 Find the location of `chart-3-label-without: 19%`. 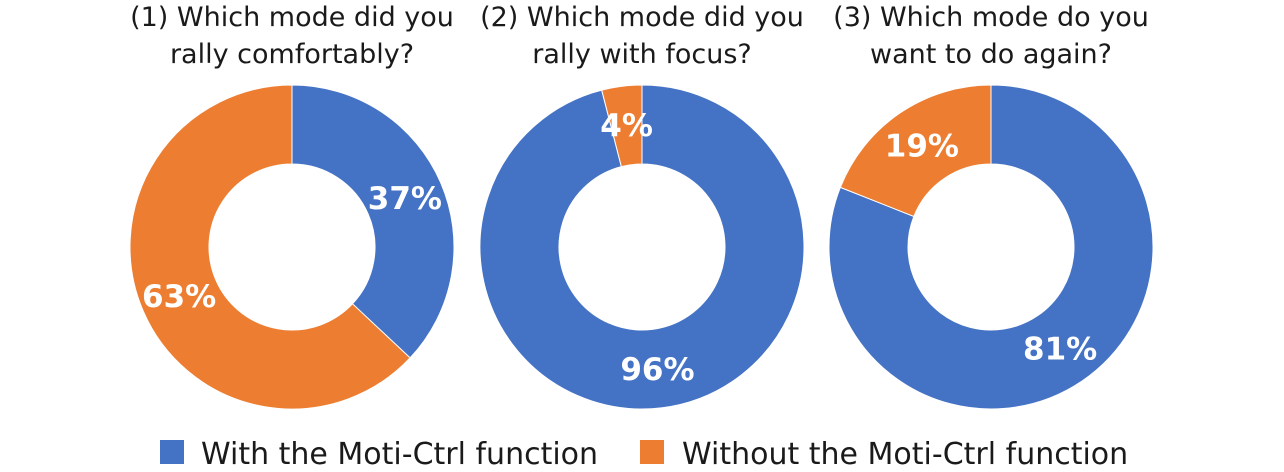

chart-3-label-without: 19% is located at coordinates (922, 146).